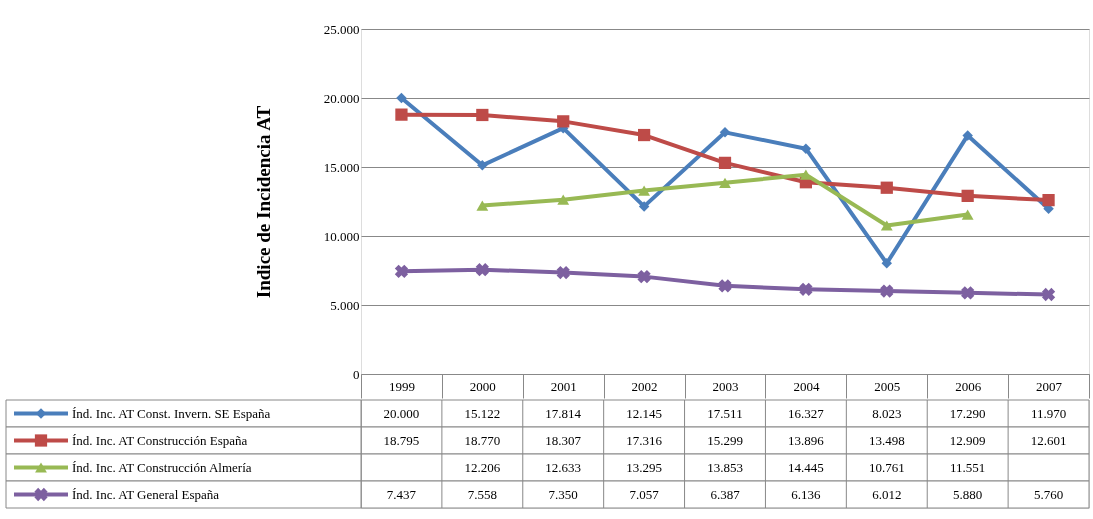 This screenshot has width=1093, height=519. Describe the element at coordinates (146, 494) in the screenshot. I see `legend-label: Índ. Inc. AT General España` at that location.